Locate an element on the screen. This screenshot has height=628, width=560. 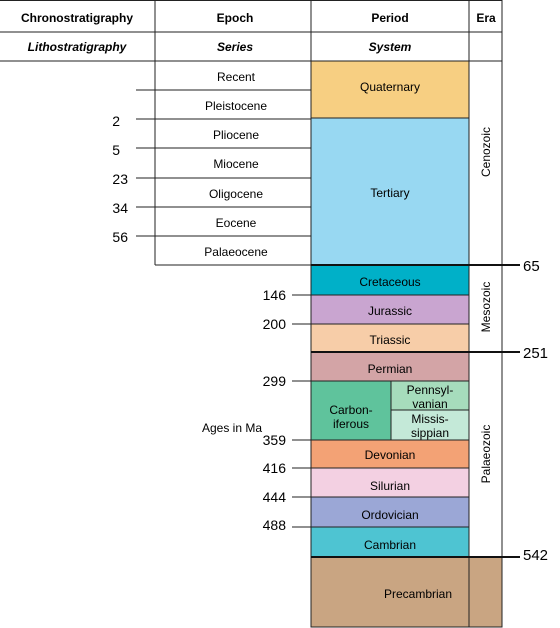
period-block-permian is located at coordinates (390, 366).